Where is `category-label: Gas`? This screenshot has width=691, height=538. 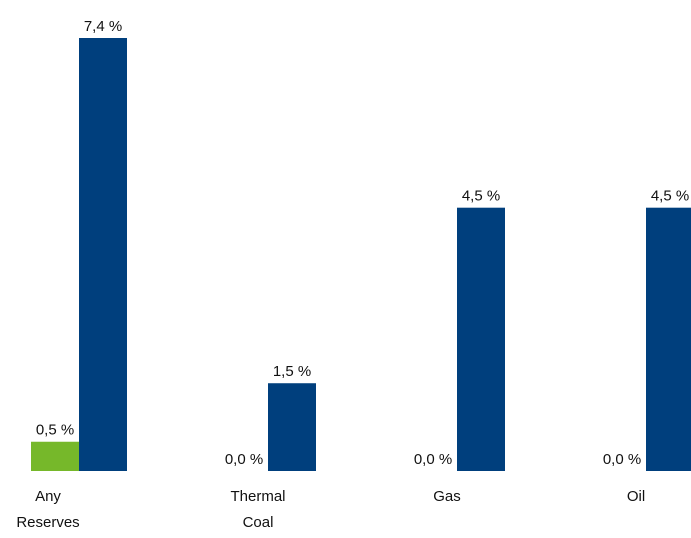 category-label: Gas is located at coordinates (447, 496).